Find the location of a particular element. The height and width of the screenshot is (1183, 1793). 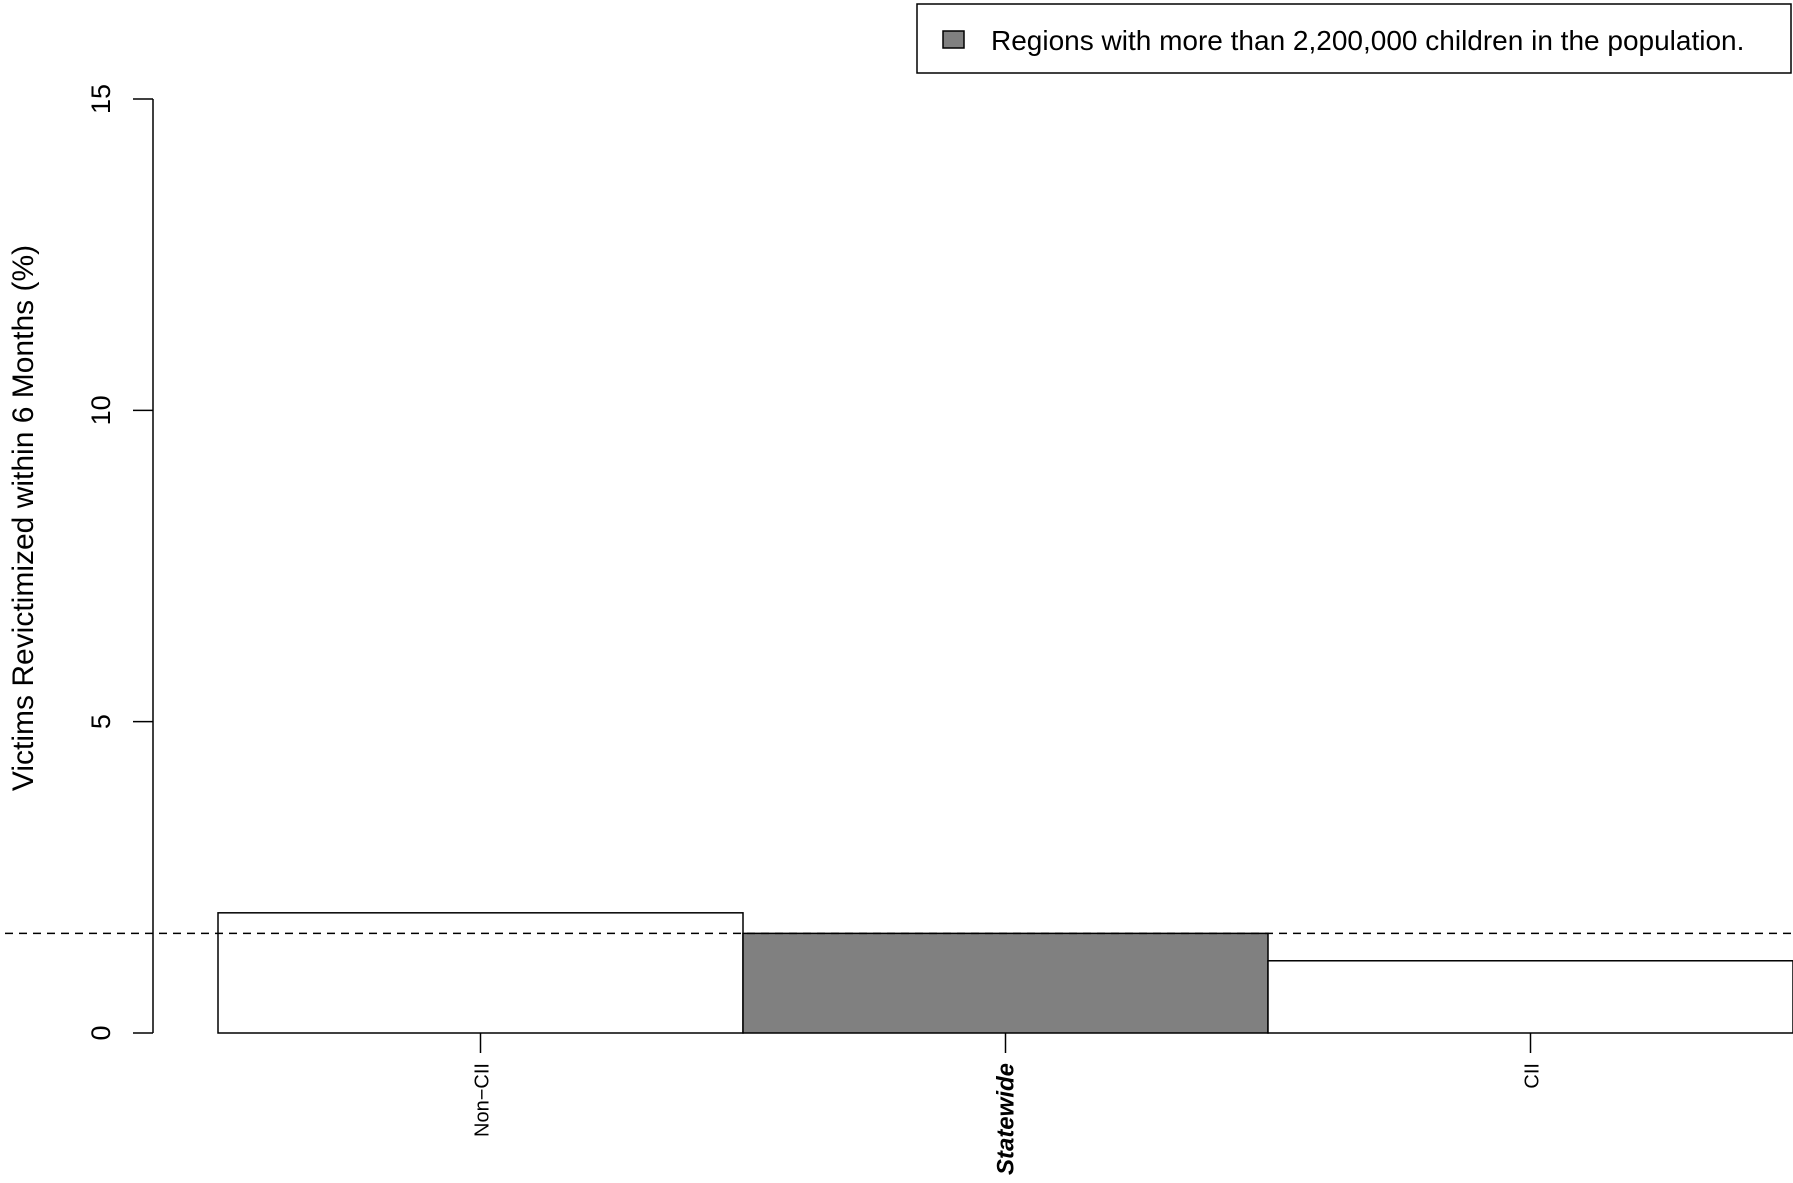

legend-box is located at coordinates (1354, 38).